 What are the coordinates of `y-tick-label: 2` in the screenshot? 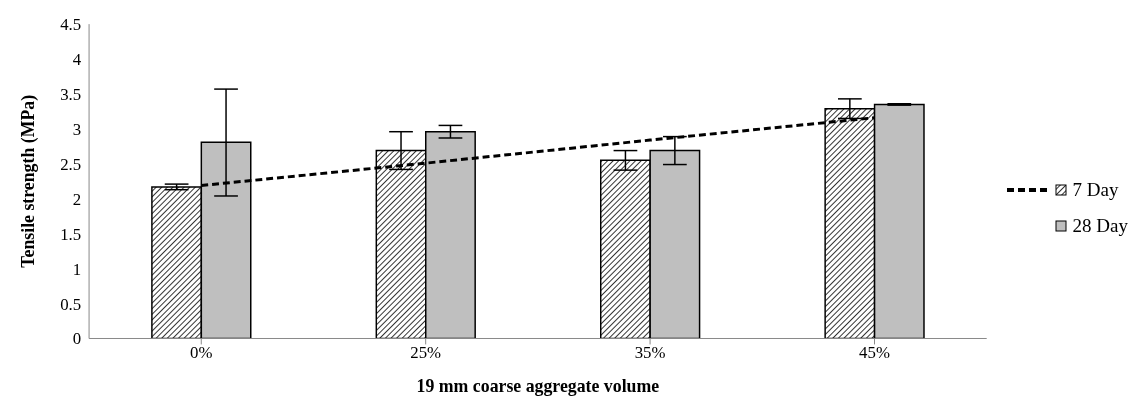 It's located at (77, 199).